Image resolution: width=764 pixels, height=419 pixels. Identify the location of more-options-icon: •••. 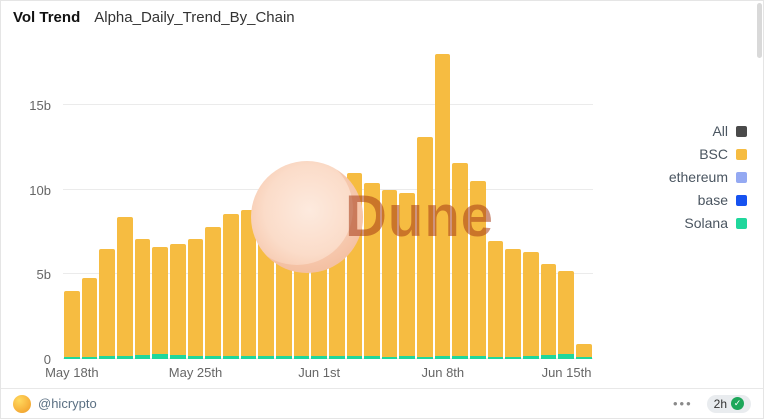
(682, 403).